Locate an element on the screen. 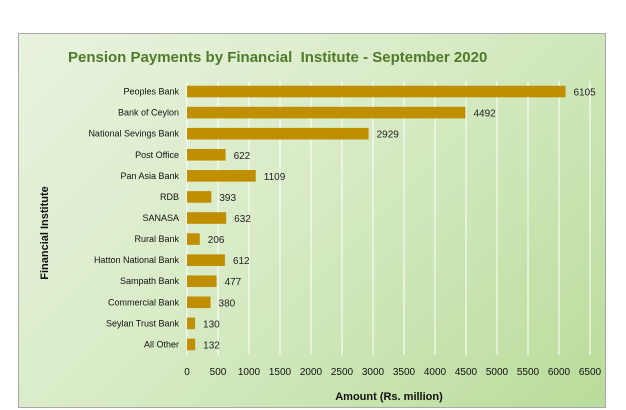  category-label: Rural Bank is located at coordinates (156, 239).